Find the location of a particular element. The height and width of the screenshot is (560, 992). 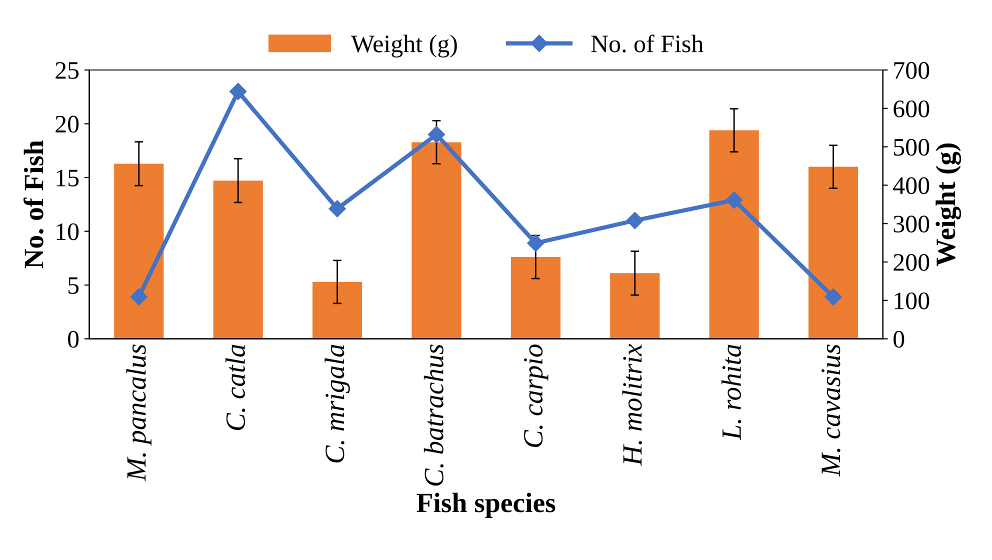

y2-tick-label: 300 is located at coordinates (912, 224).